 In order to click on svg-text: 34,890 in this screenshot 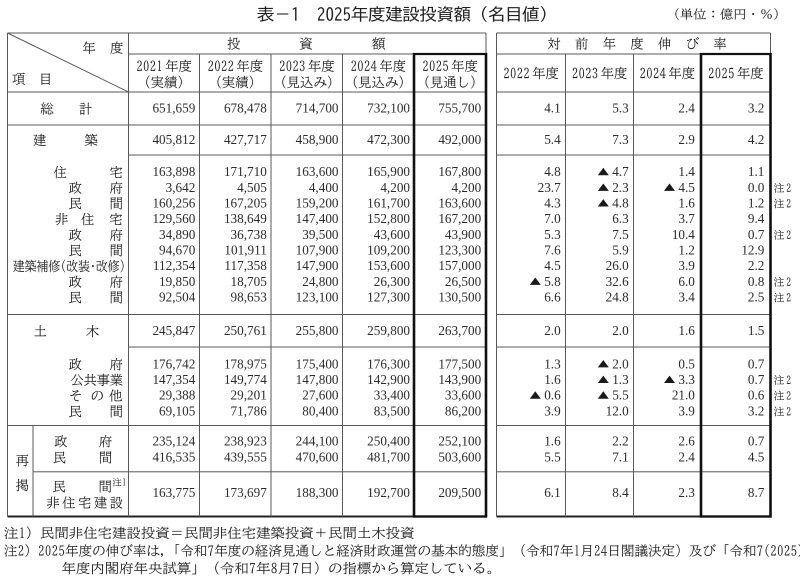, I will do `click(177, 234)`.